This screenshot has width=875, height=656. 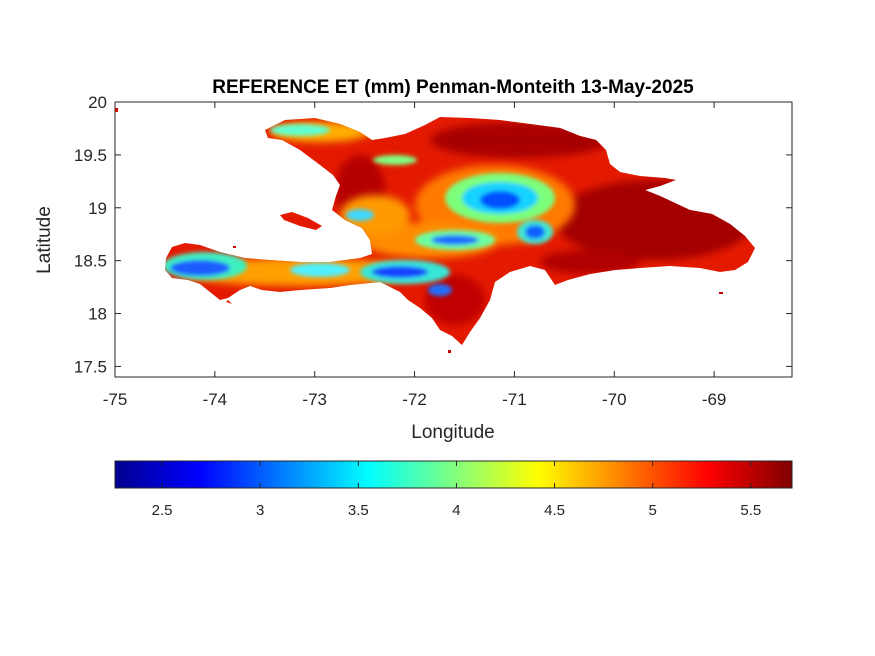 What do you see at coordinates (90, 366) in the screenshot?
I see `y-tick-label: 17.5` at bounding box center [90, 366].